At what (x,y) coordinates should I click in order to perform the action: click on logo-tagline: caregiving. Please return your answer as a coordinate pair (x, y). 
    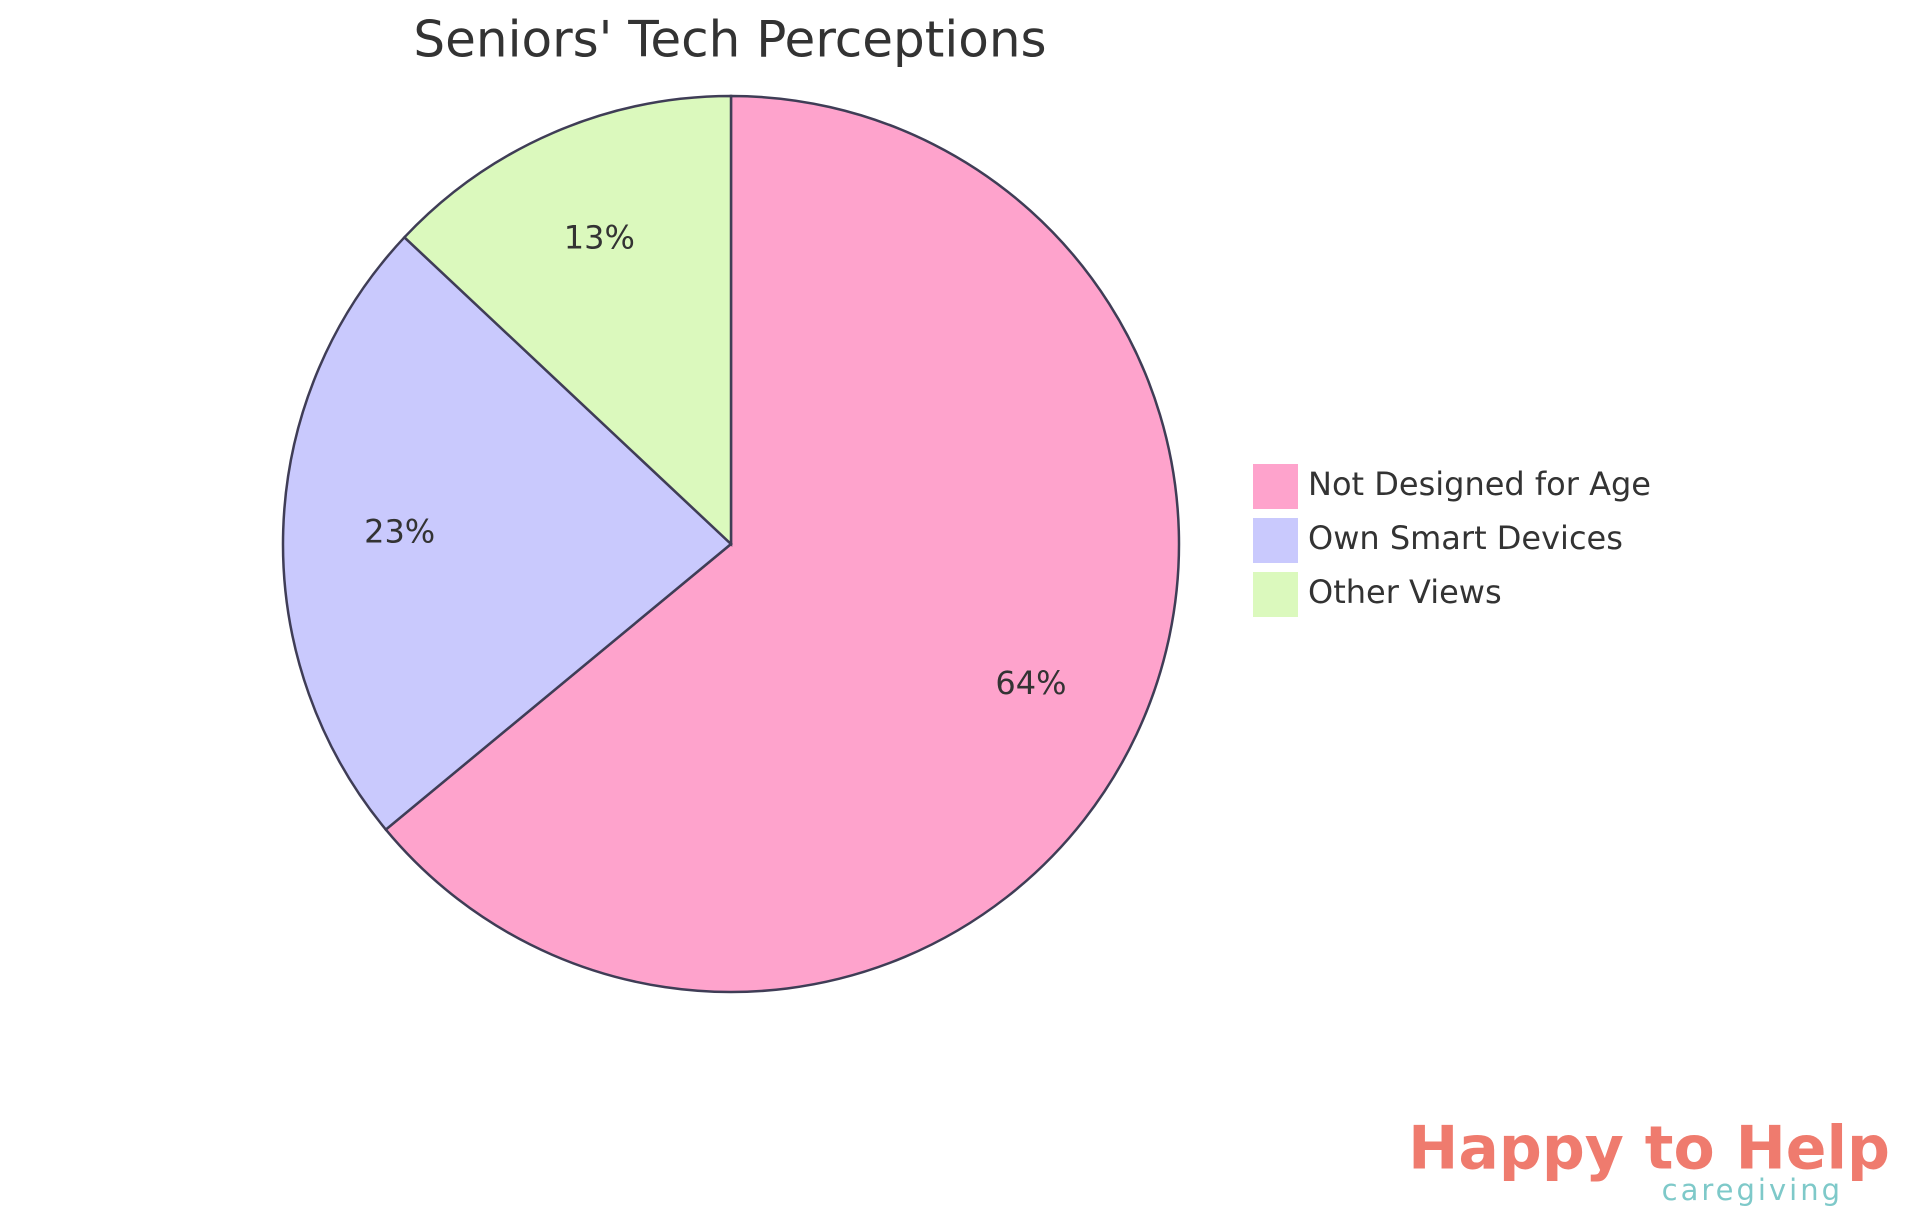
    Looking at the image, I should click on (1752, 1190).